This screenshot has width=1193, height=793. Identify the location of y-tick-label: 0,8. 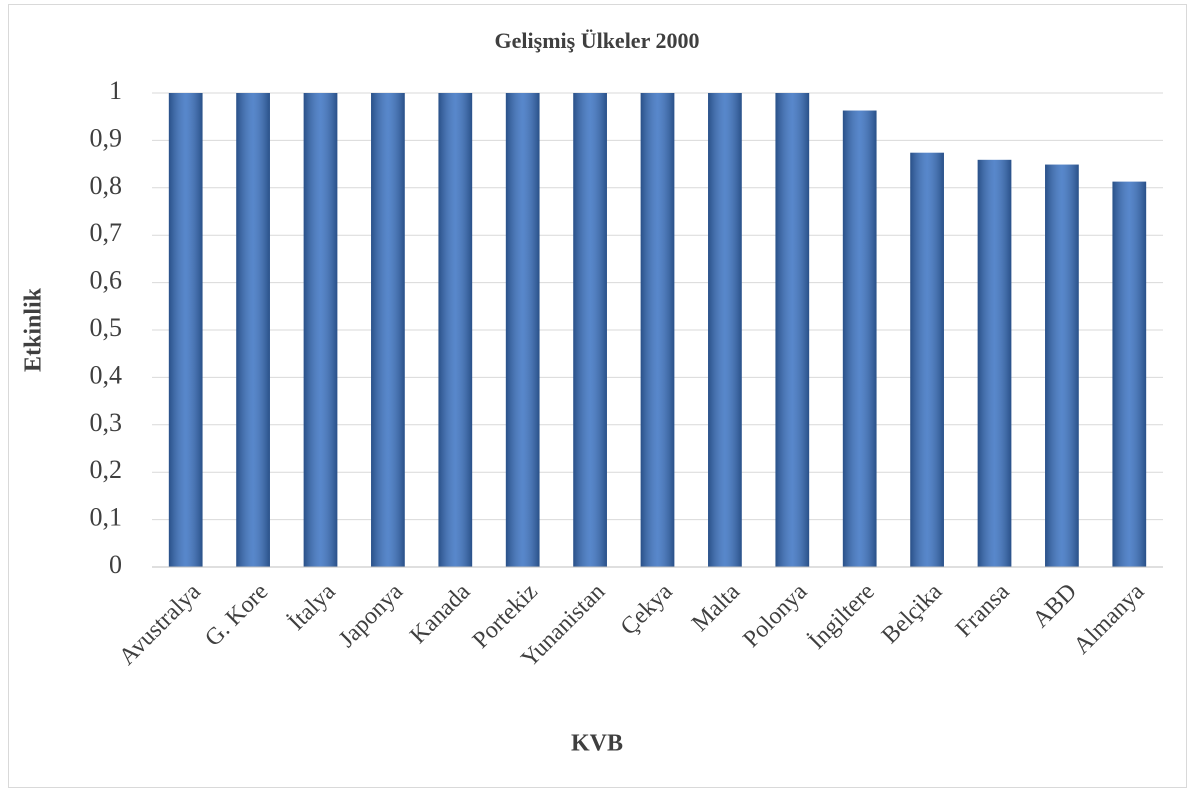
(106, 185).